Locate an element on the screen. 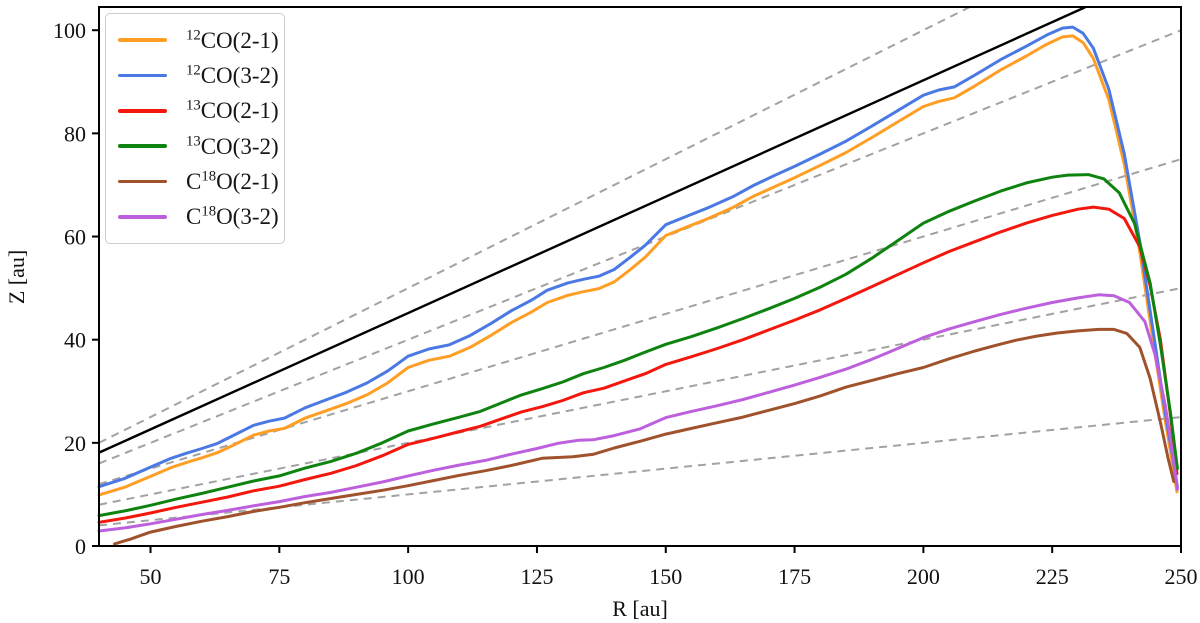 The height and width of the screenshot is (623, 1200). x-tick-label-75: 75 is located at coordinates (279, 576).